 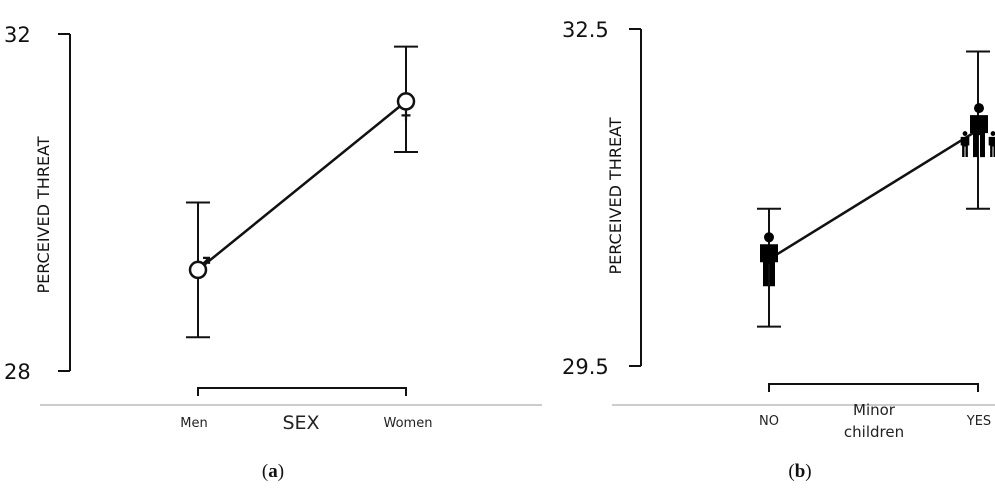 I want to click on panel-b-plot-area, so click(x=876, y=189).